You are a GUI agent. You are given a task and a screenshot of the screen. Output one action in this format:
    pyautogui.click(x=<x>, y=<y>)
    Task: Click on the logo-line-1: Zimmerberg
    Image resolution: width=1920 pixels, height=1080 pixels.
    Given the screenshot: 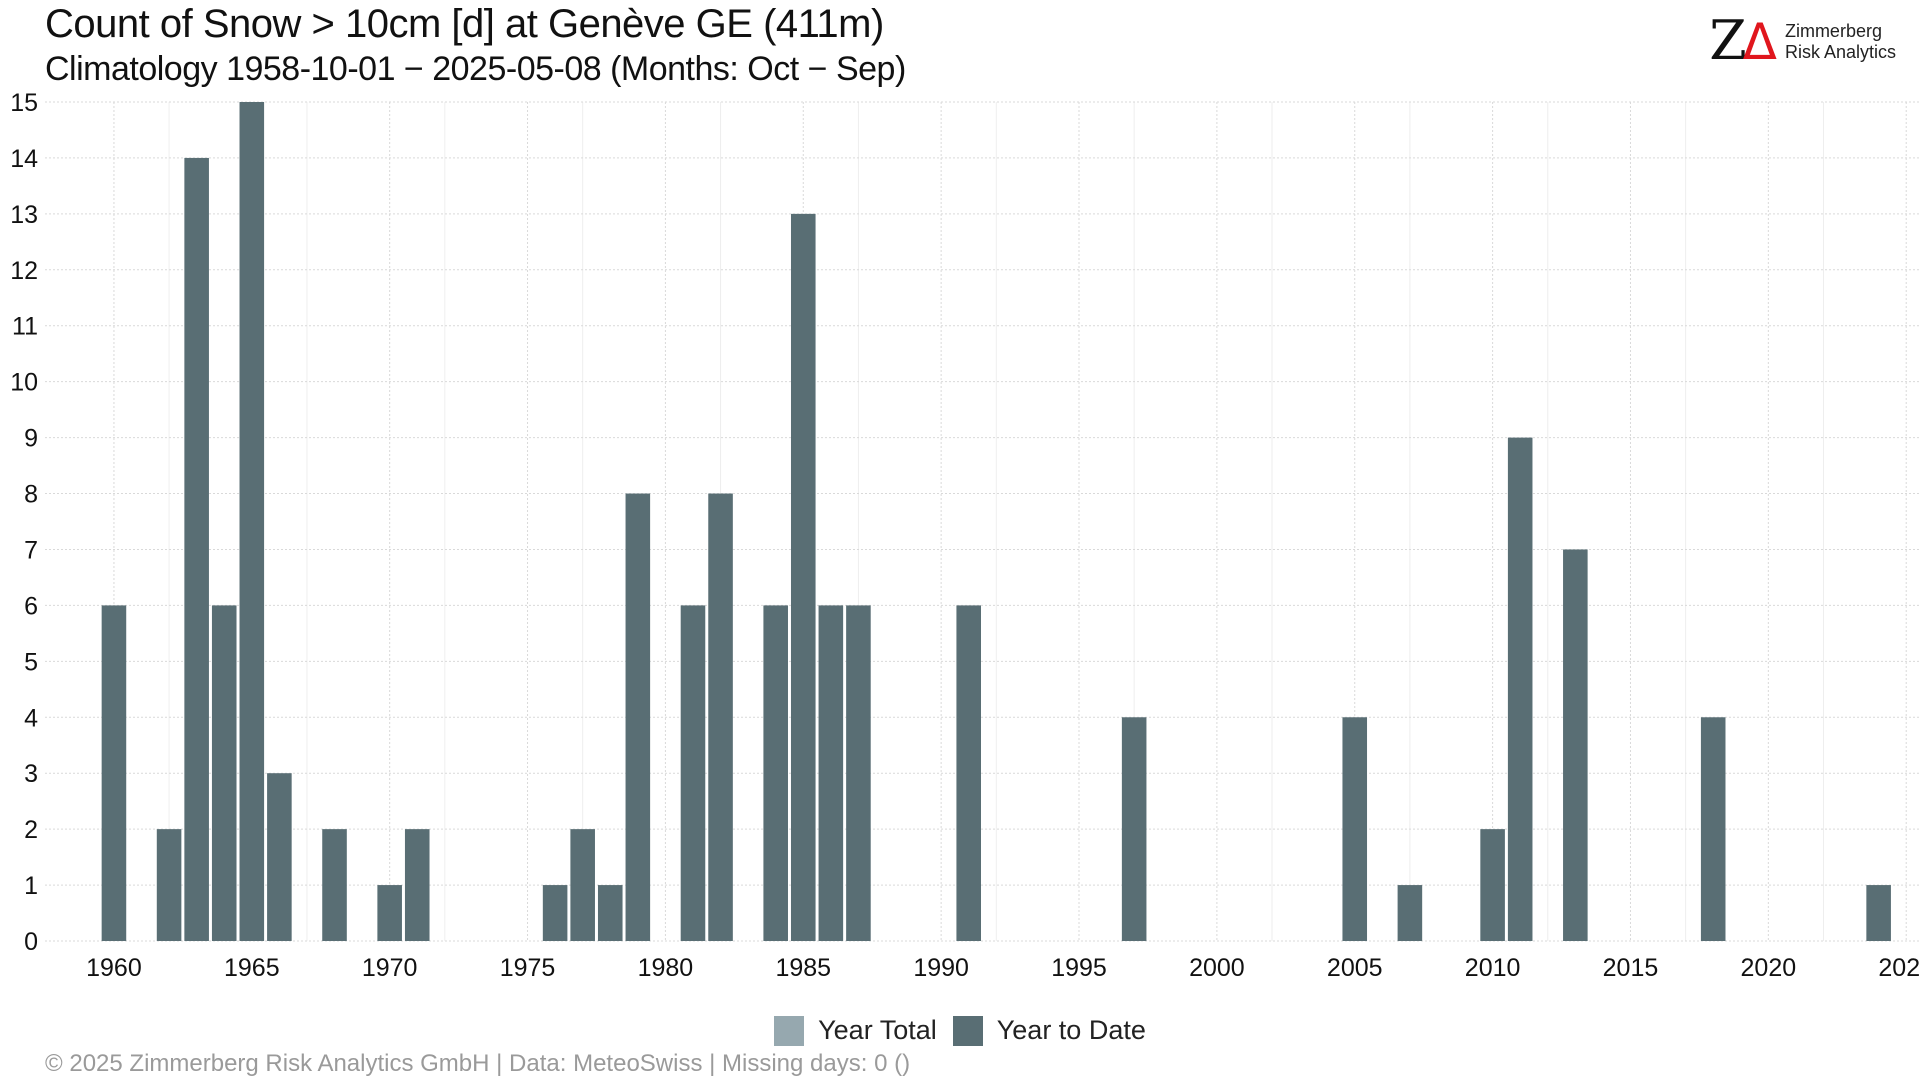 What is the action you would take?
    pyautogui.click(x=1833, y=30)
    